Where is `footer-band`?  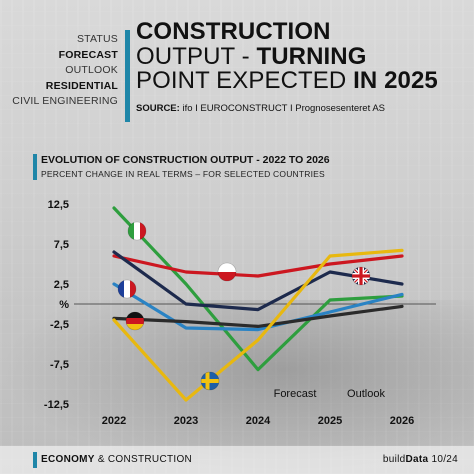 footer-band is located at coordinates (237, 460).